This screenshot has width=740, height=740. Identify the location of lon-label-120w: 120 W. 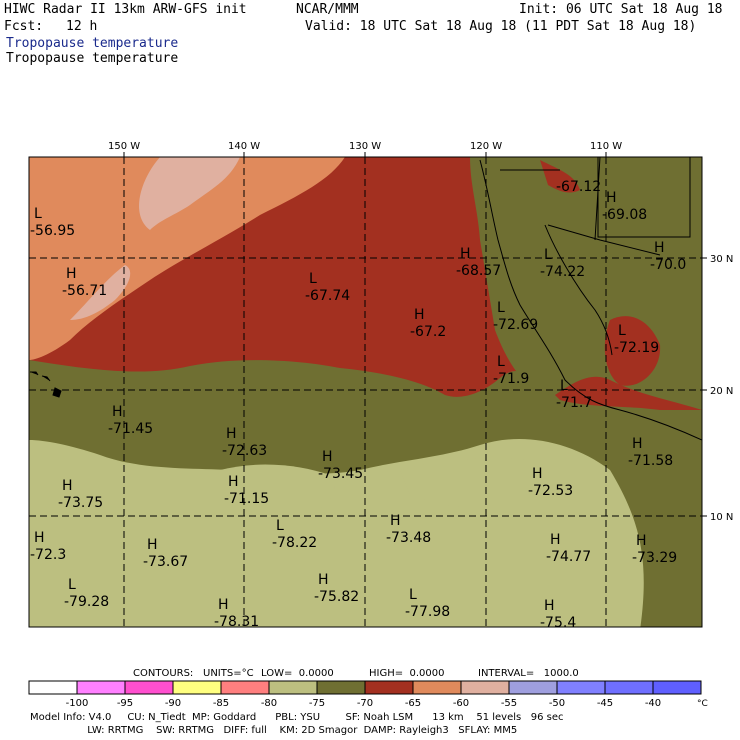
(486, 146).